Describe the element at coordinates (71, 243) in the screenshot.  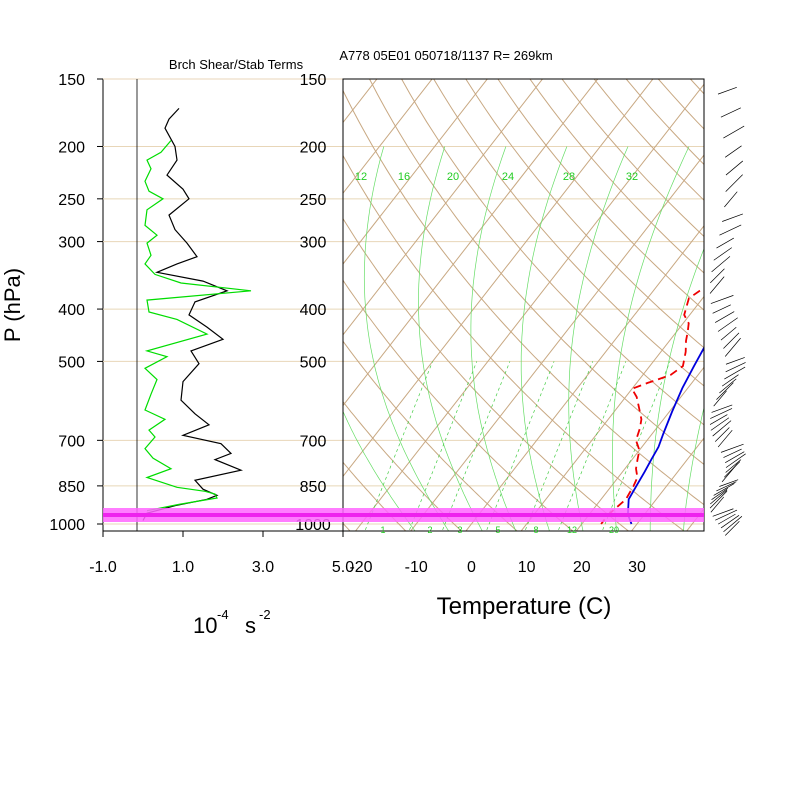
I see `y-tick-label: 300` at that location.